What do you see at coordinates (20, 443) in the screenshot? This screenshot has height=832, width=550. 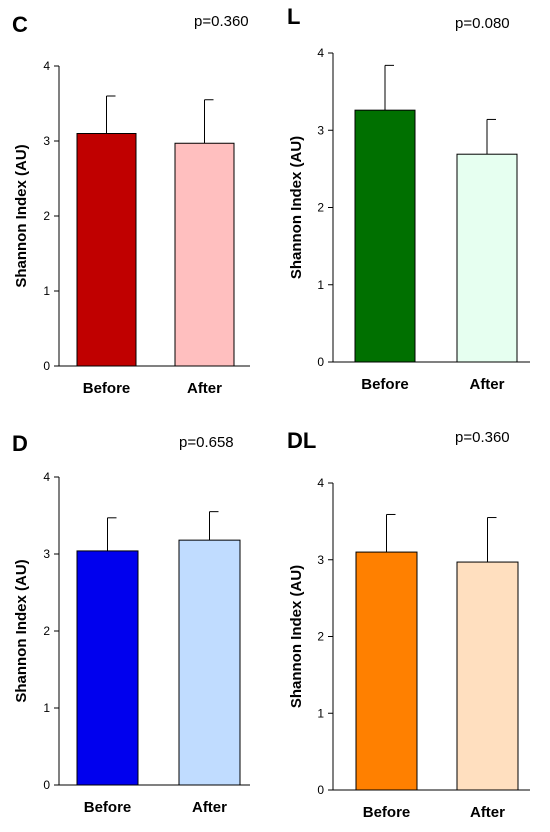 I see `panel-label: D` at bounding box center [20, 443].